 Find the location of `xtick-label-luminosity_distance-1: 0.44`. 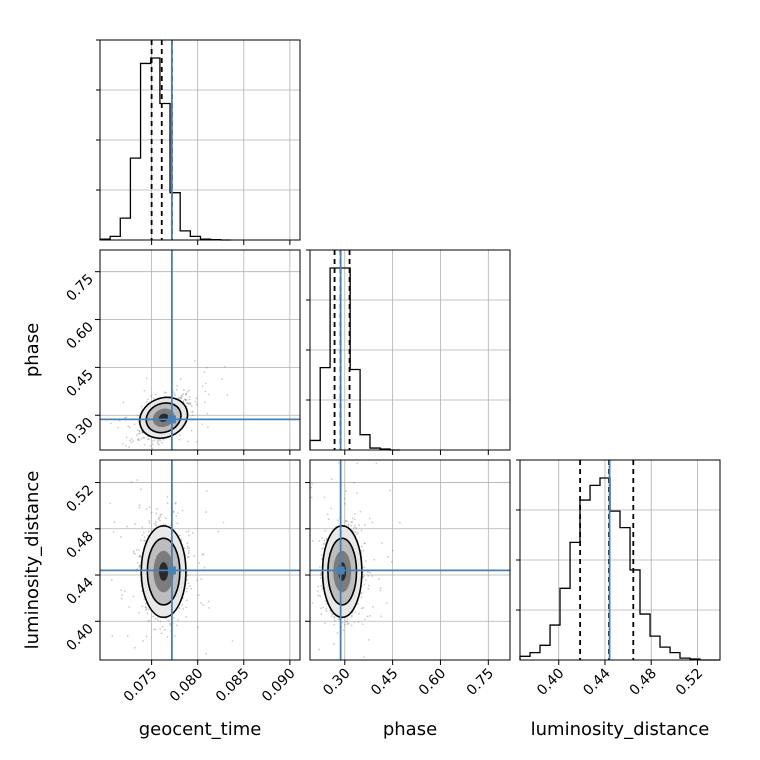

xtick-label-luminosity_distance-1: 0.44 is located at coordinates (596, 681).